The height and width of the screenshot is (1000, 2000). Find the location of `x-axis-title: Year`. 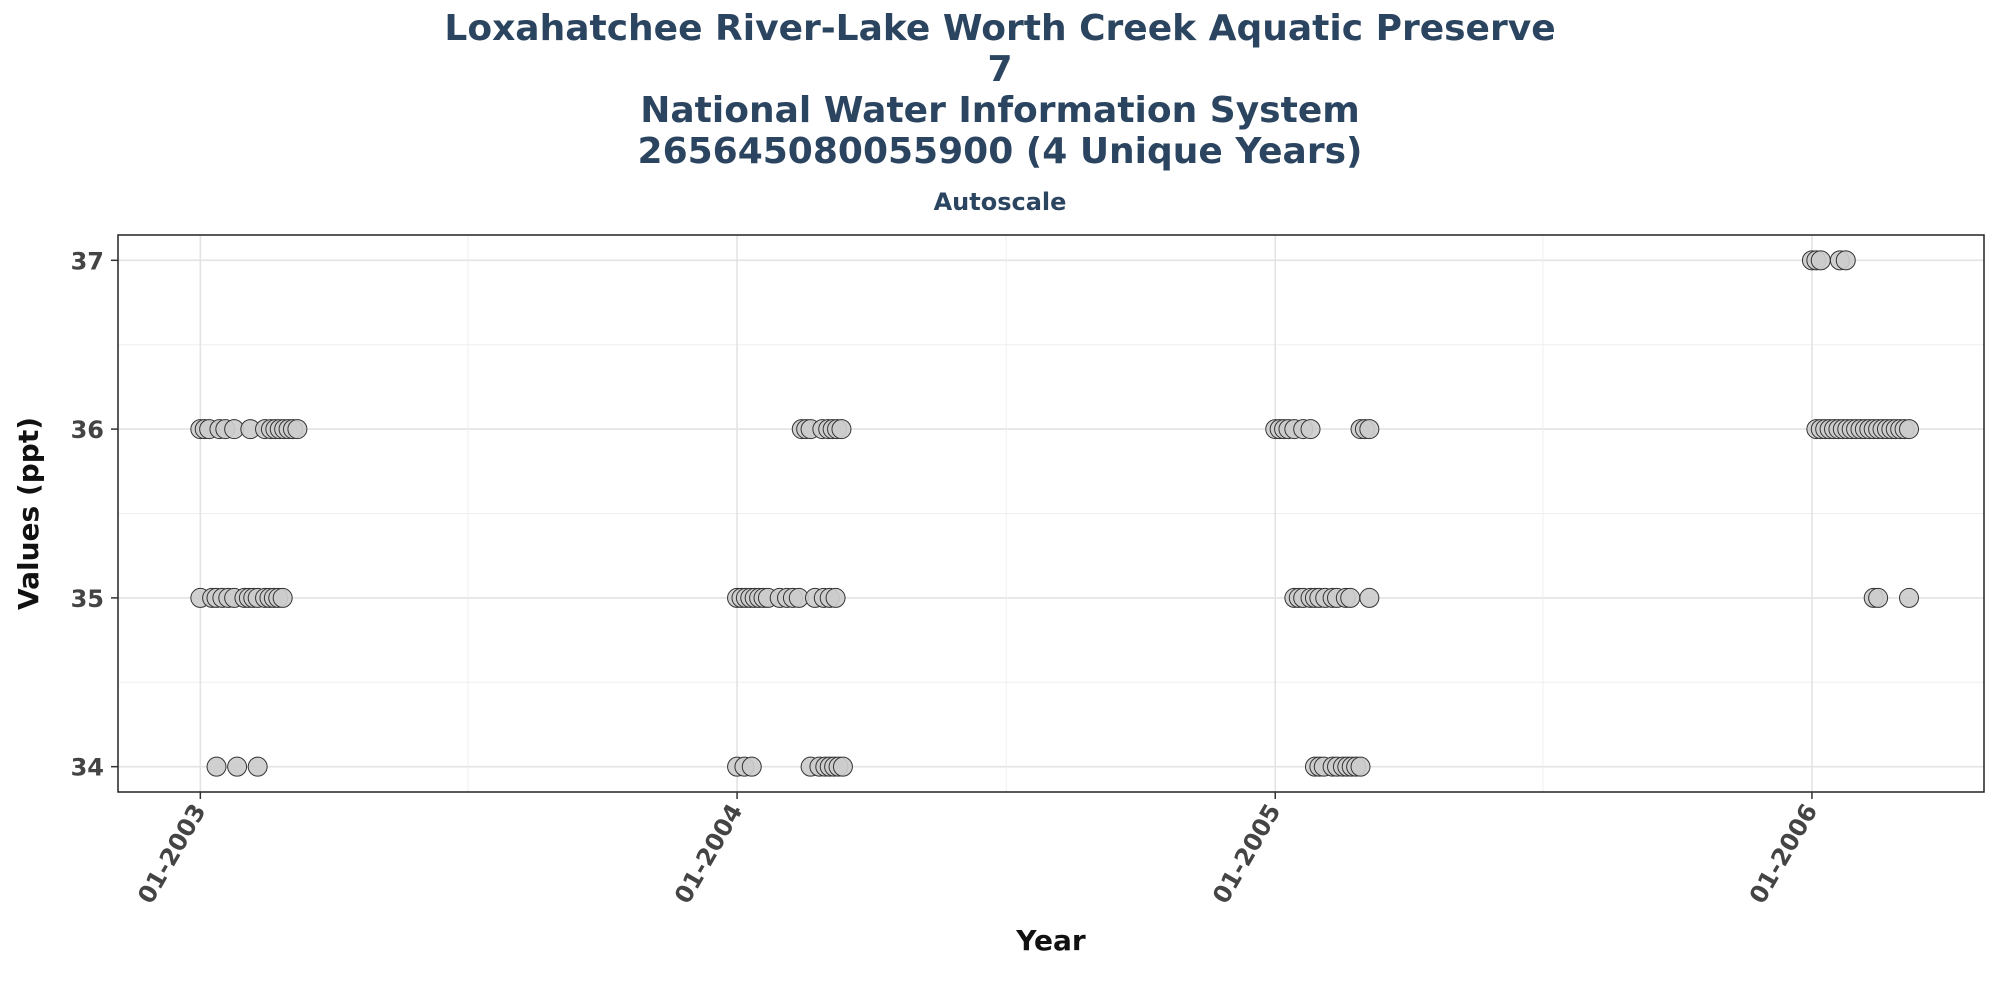

x-axis-title: Year is located at coordinates (1050, 940).